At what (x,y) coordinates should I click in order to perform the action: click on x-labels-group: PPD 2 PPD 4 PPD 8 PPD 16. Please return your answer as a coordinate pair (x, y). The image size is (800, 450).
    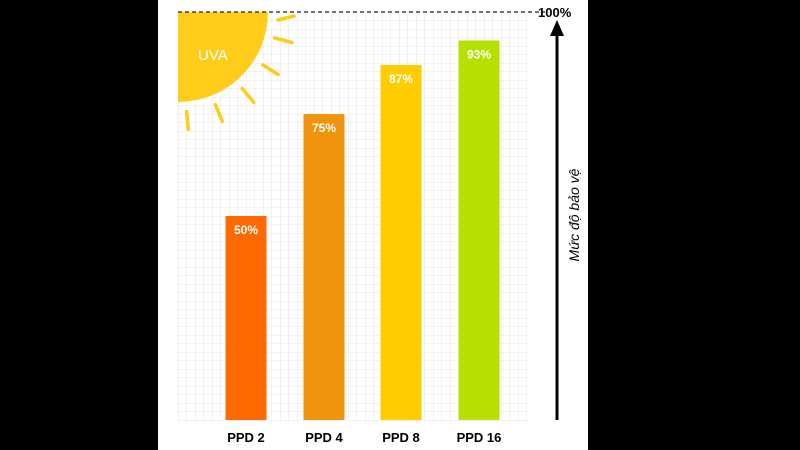
    Looking at the image, I should click on (364, 437).